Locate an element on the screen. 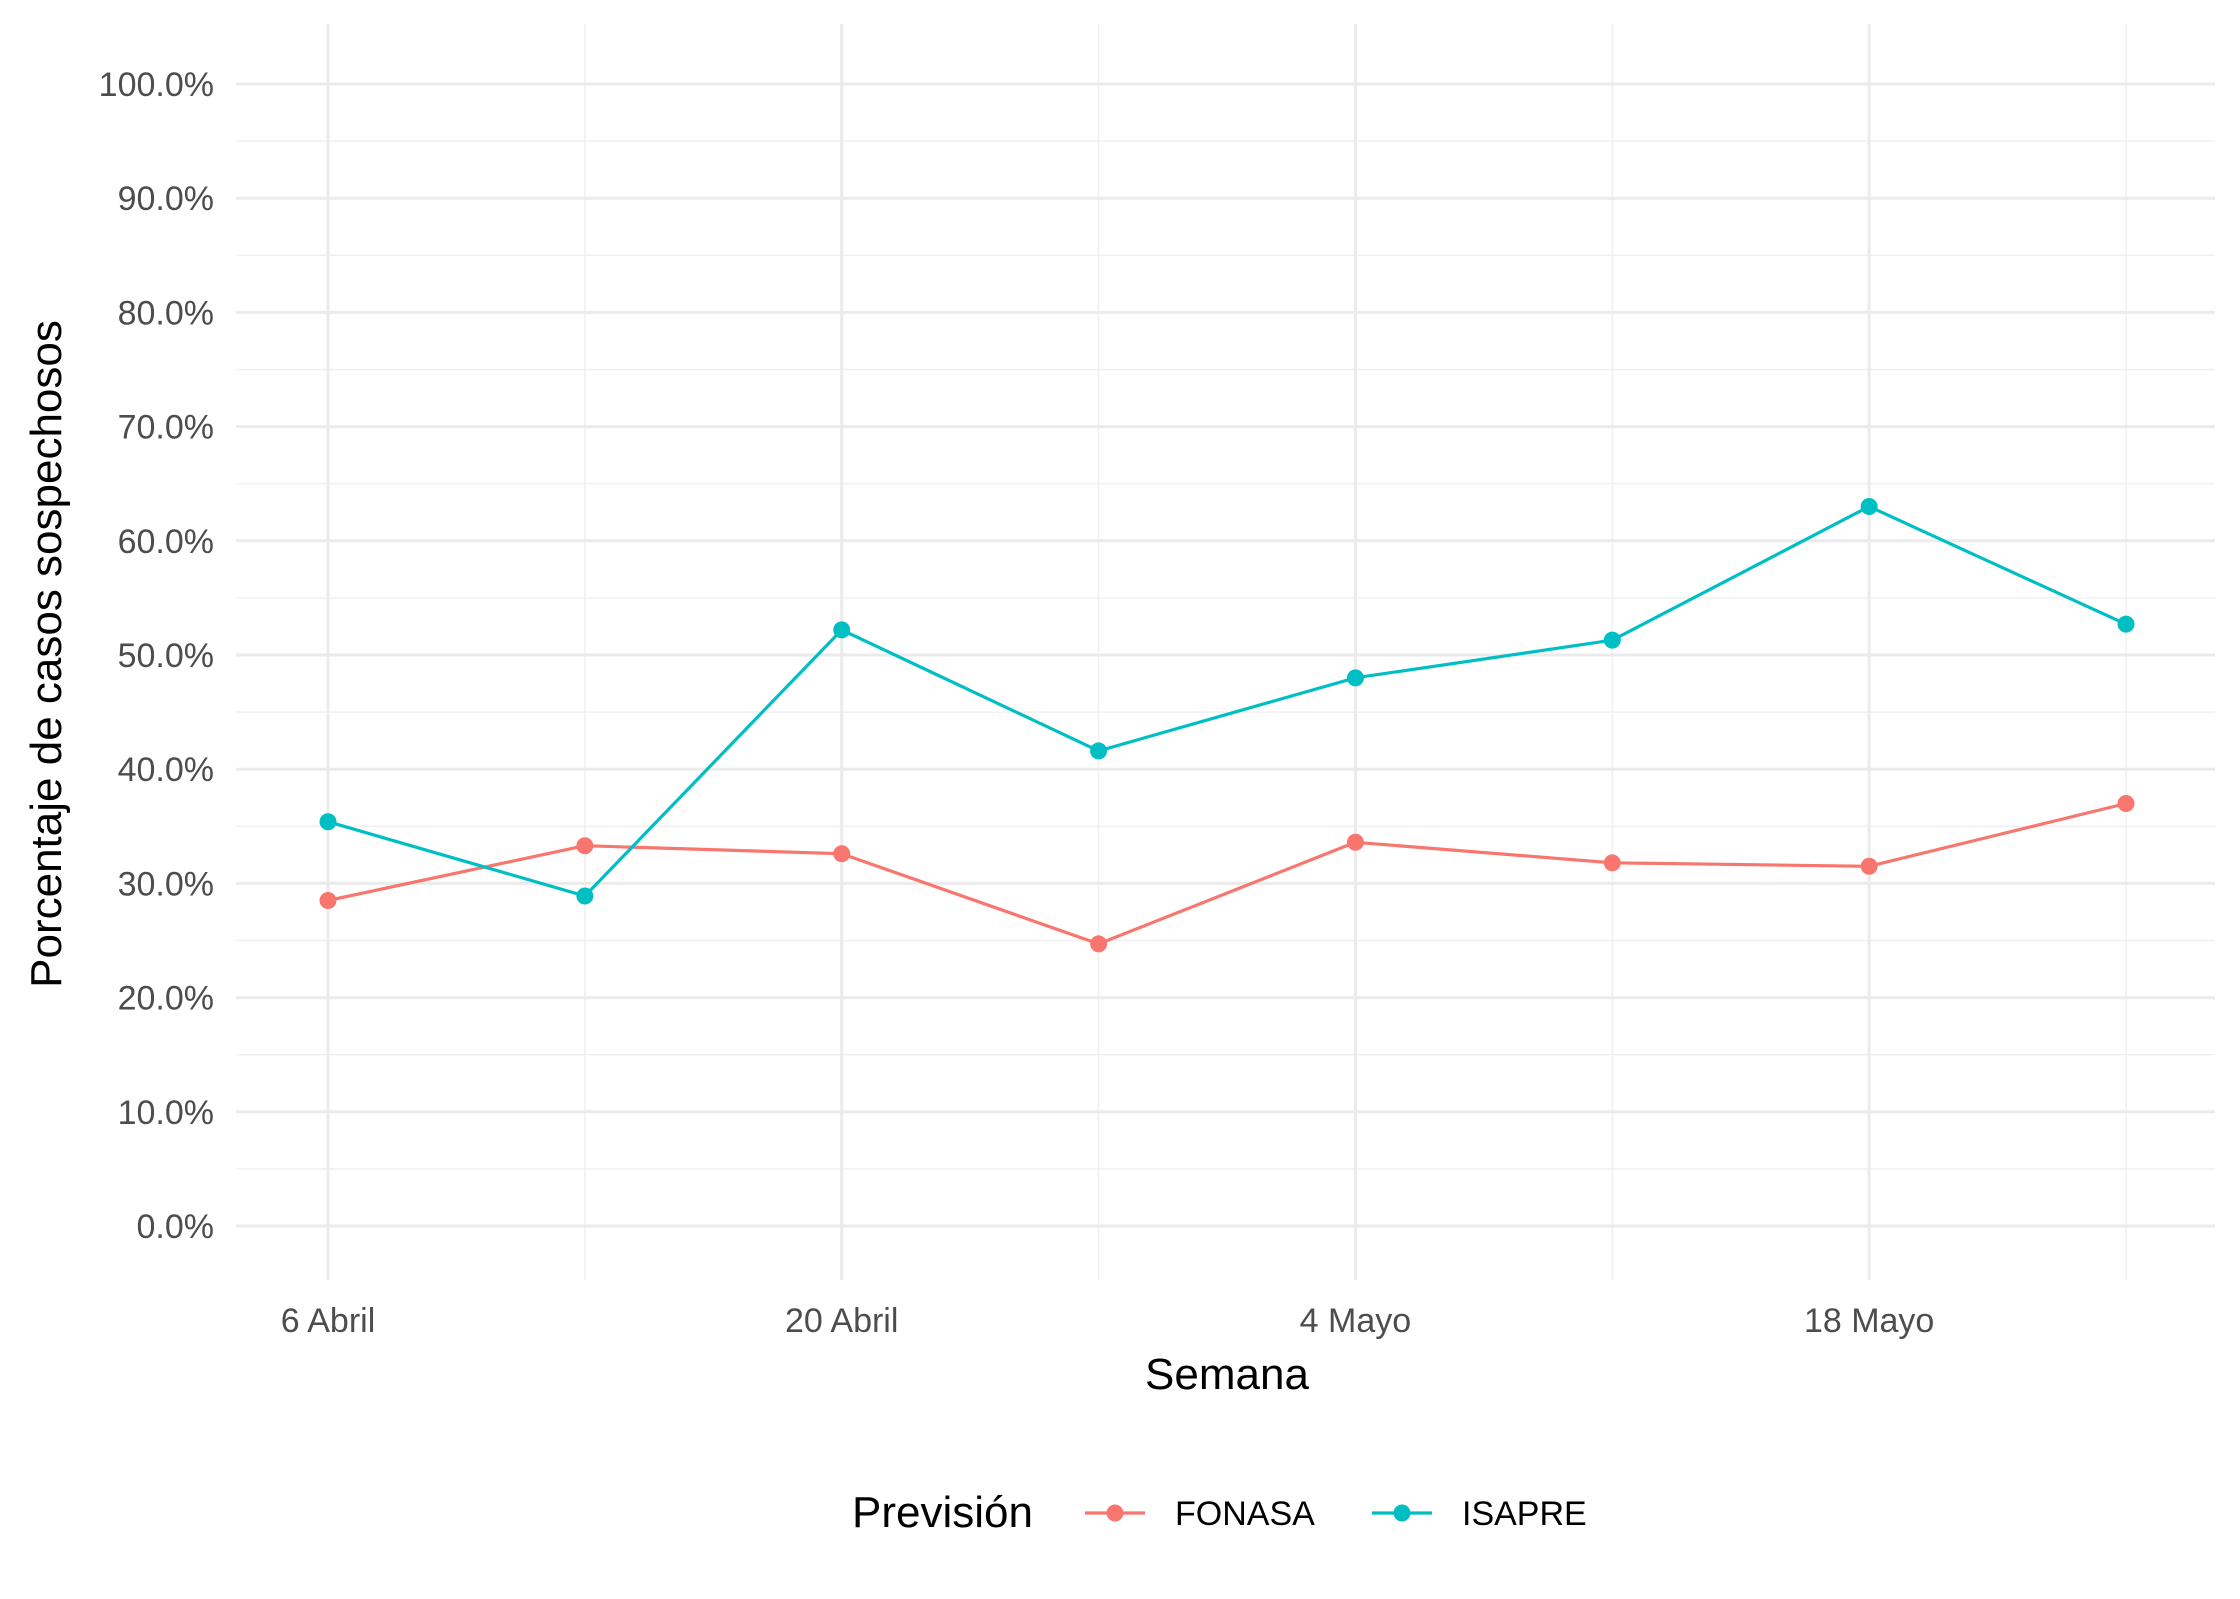 The width and height of the screenshot is (2240, 1599). y-tick-label: 70.0% is located at coordinates (166, 428).